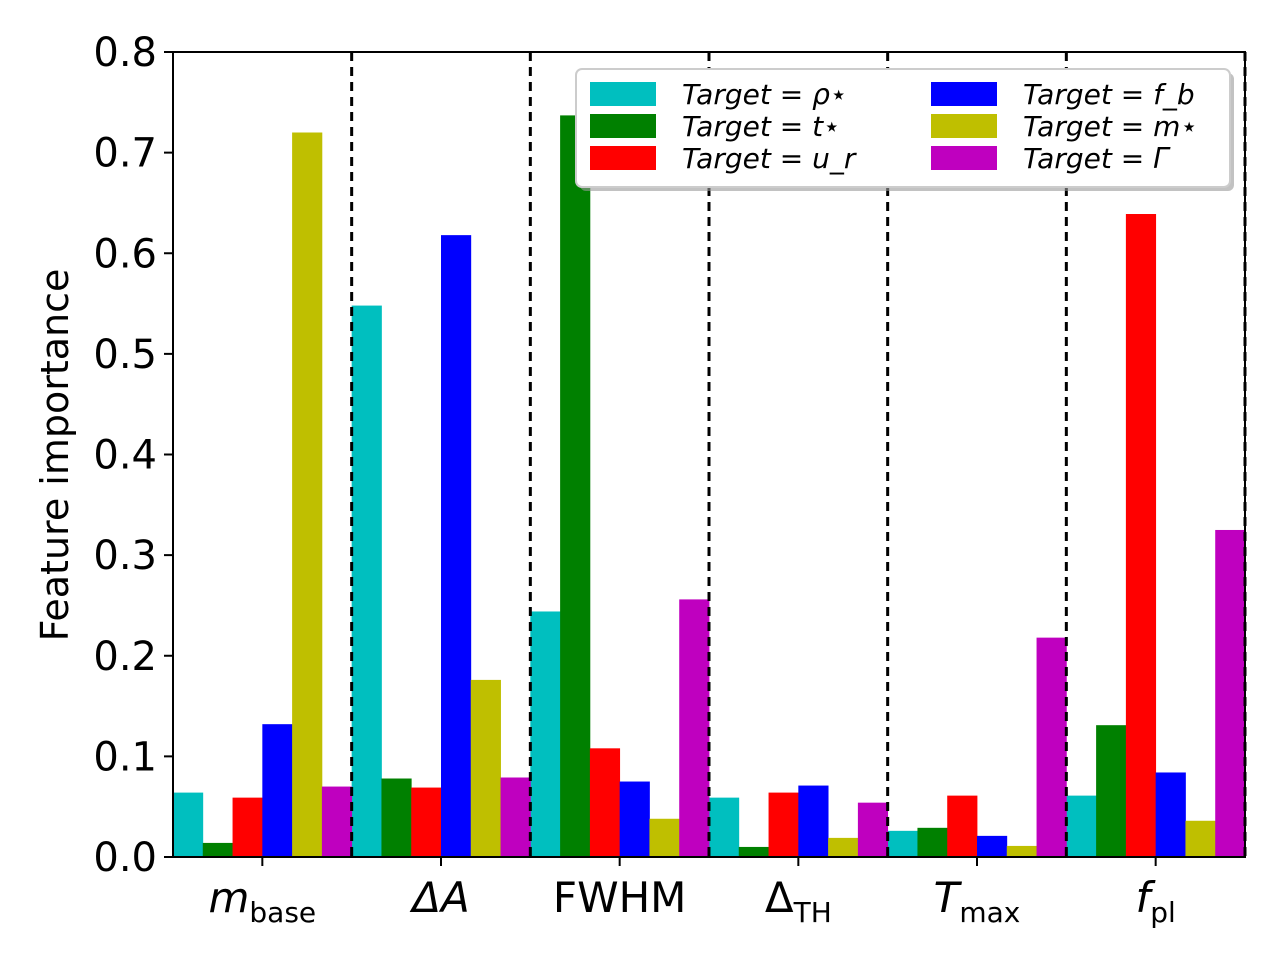 The height and width of the screenshot is (960, 1280). I want to click on bar-f_pl-s1, so click(1111, 791).